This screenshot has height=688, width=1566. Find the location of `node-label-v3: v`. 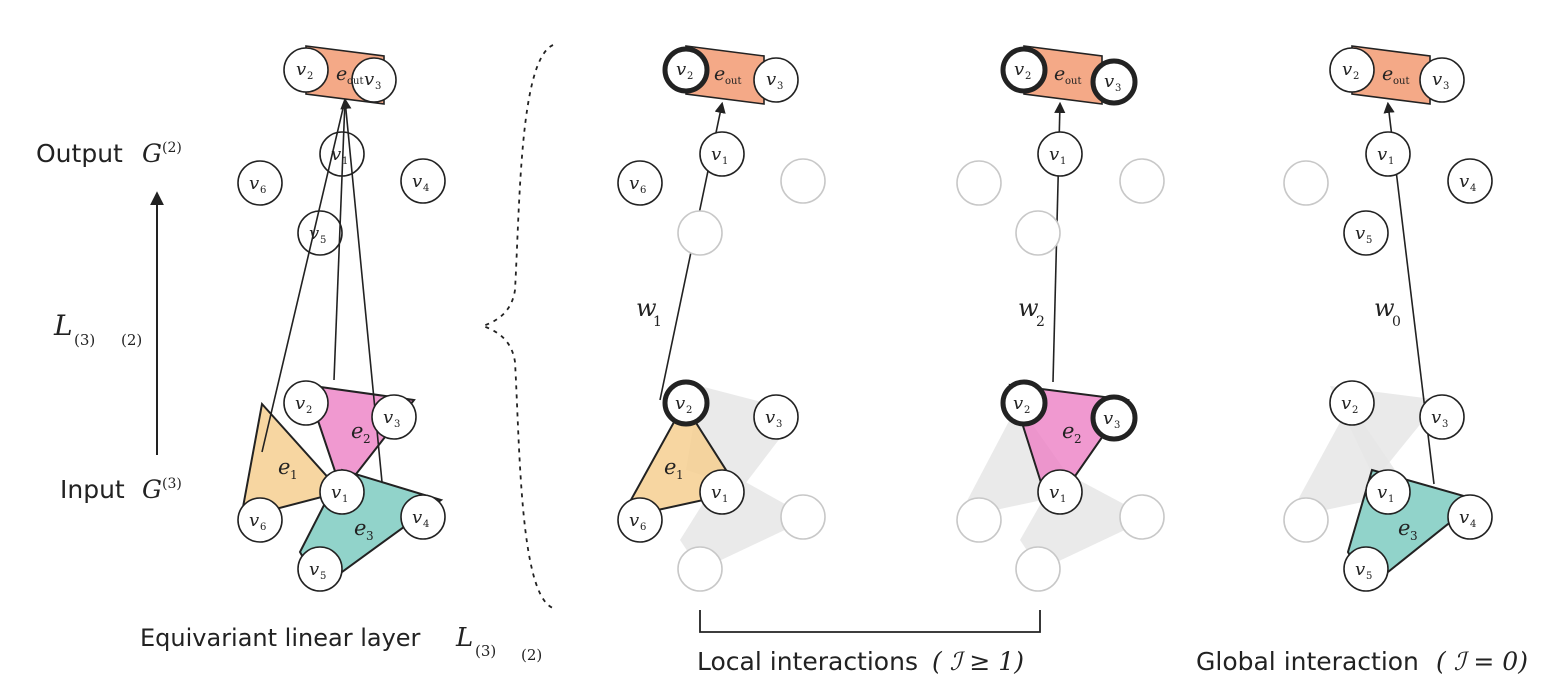

node-label-v3: v is located at coordinates (369, 79).